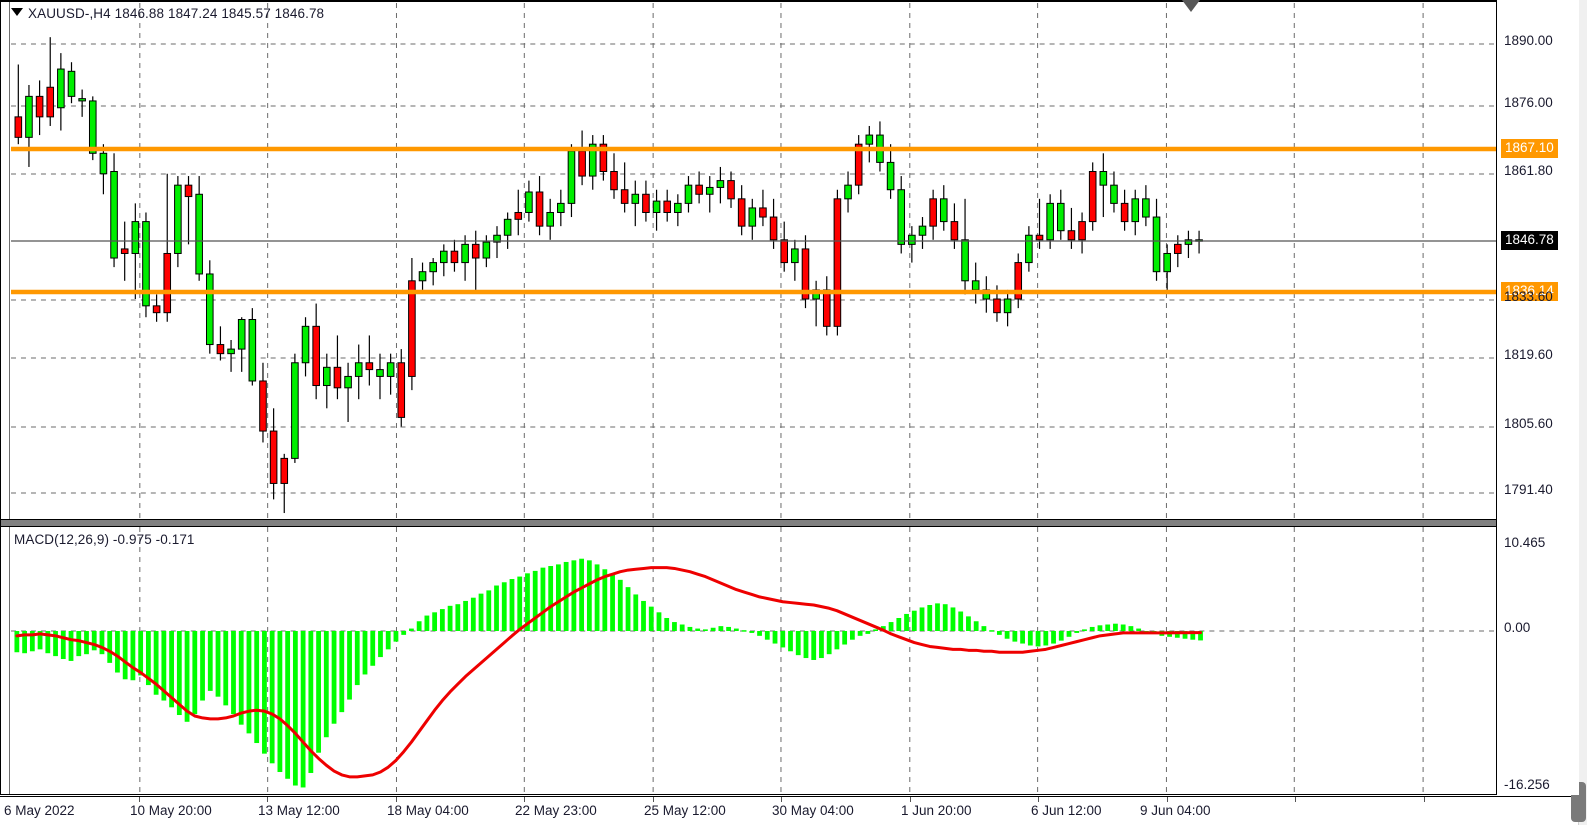  Describe the element at coordinates (748, 523) in the screenshot. I see `pane-separator` at that location.